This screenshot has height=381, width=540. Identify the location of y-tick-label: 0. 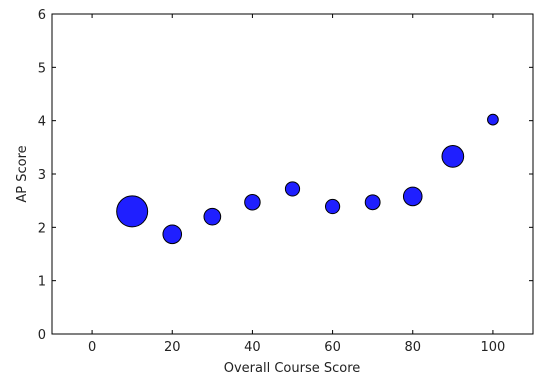
(42, 335).